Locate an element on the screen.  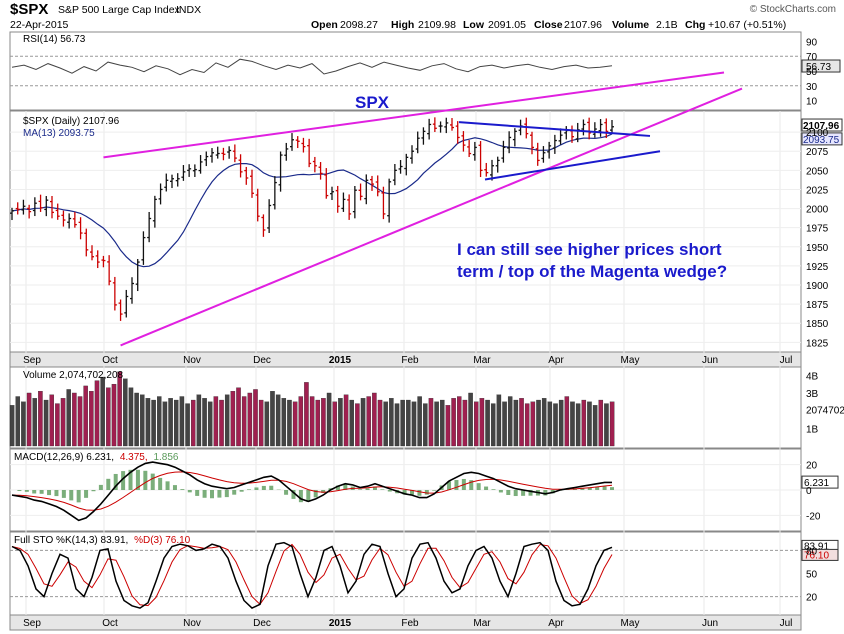
sto-tick-label: 50 is located at coordinates (812, 575).